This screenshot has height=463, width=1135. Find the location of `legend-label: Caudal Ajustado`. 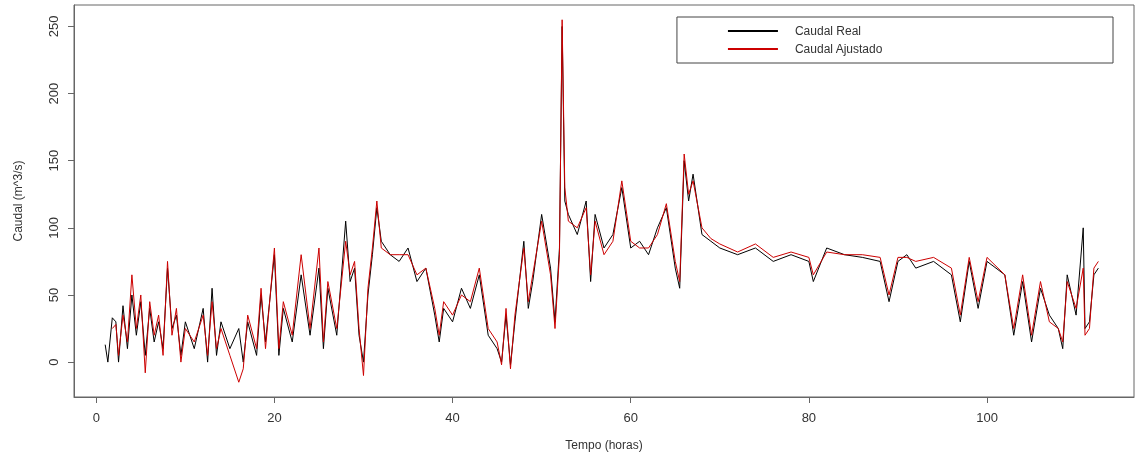

legend-label: Caudal Ajustado is located at coordinates (838, 49).